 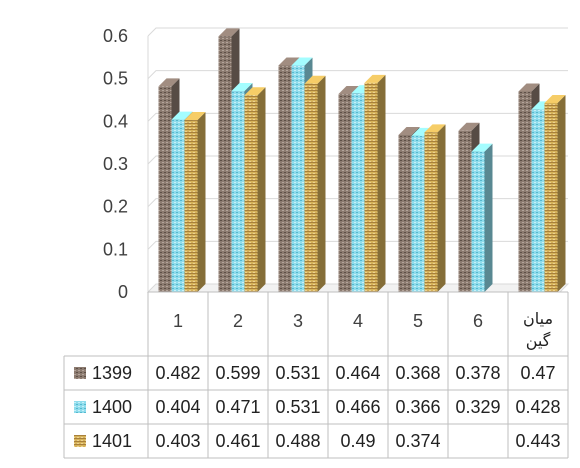 What do you see at coordinates (417, 441) in the screenshot?
I see `data-label: 0.374` at bounding box center [417, 441].